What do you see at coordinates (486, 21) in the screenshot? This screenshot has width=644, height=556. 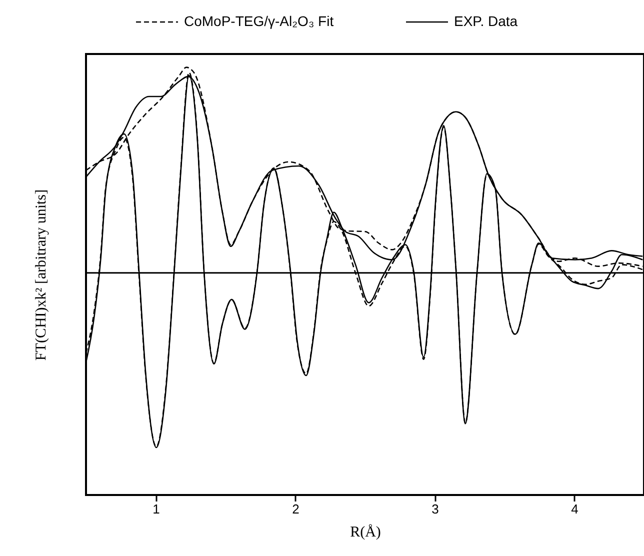 I see `legend-label: EXP. Data` at bounding box center [486, 21].